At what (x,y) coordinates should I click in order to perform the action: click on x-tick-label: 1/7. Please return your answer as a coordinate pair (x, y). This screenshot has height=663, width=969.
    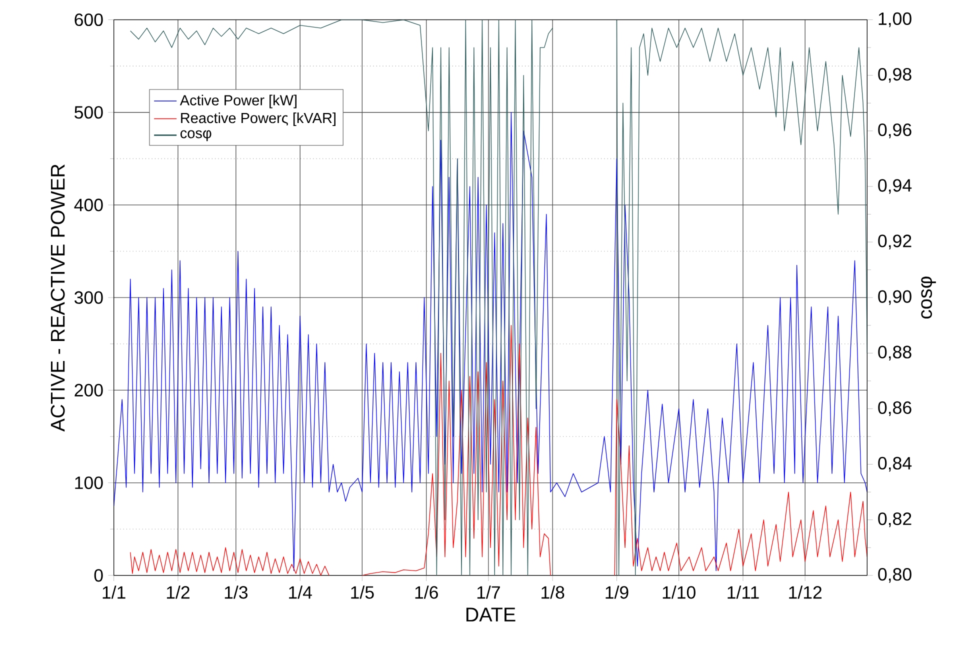
    Looking at the image, I should click on (488, 592).